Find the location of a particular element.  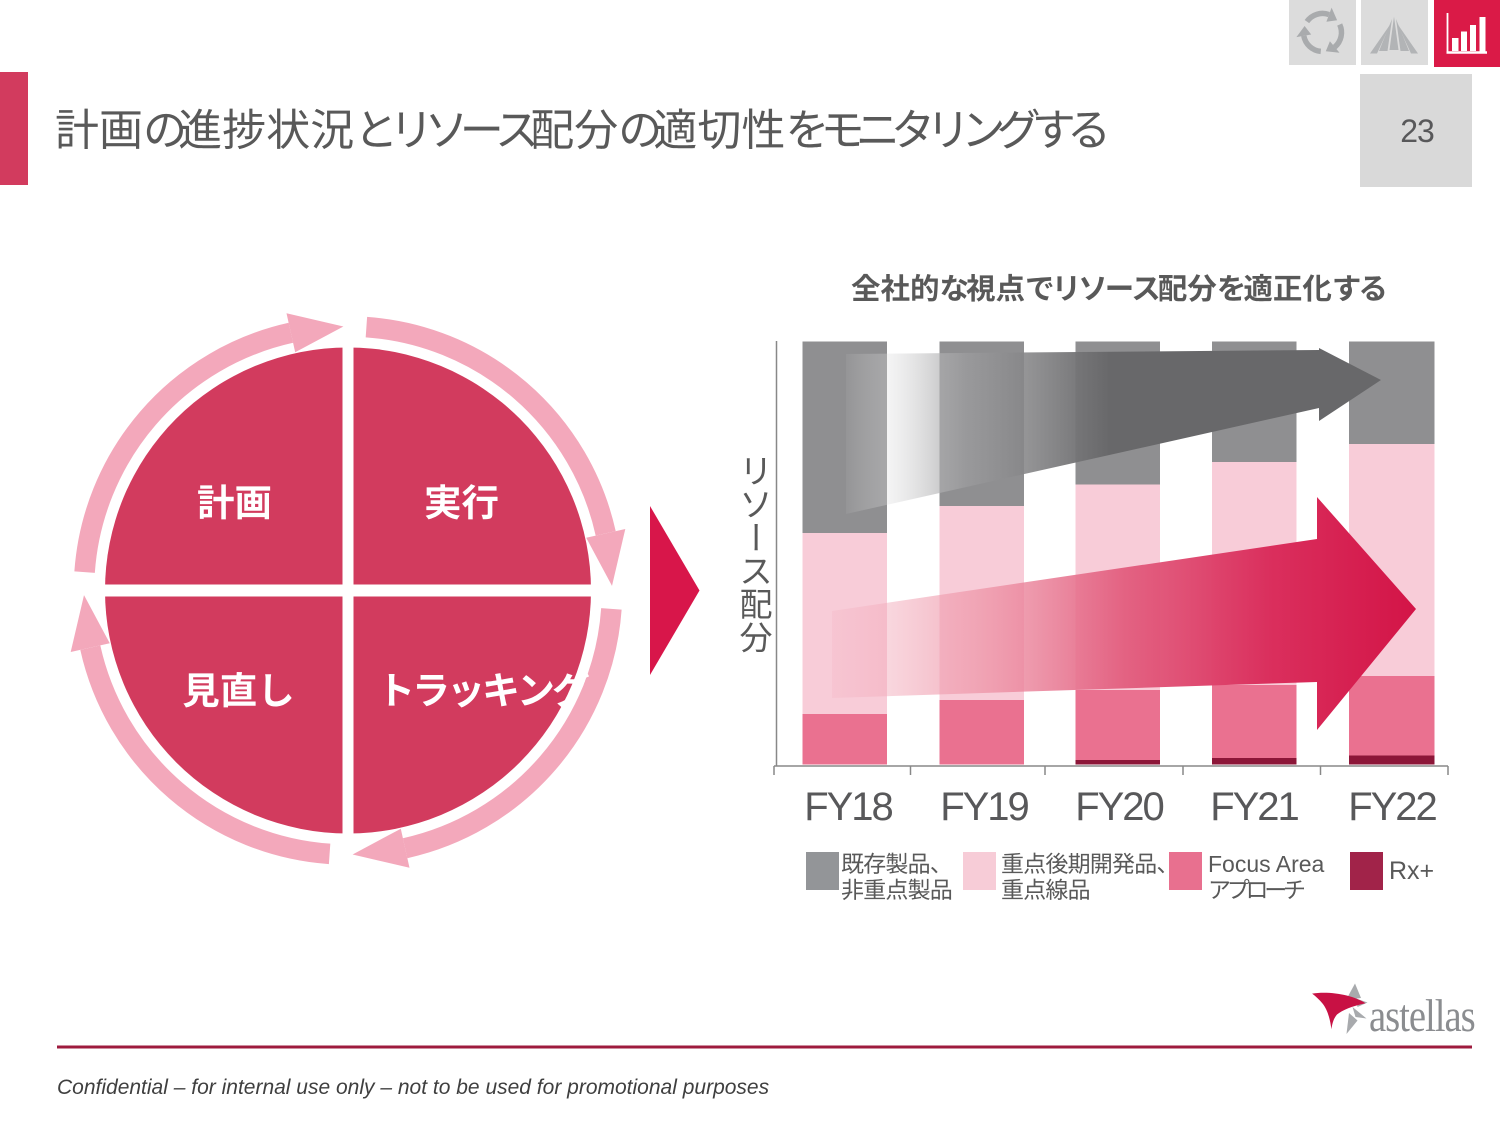

svg-text: FY21 is located at coordinates (1254, 807).